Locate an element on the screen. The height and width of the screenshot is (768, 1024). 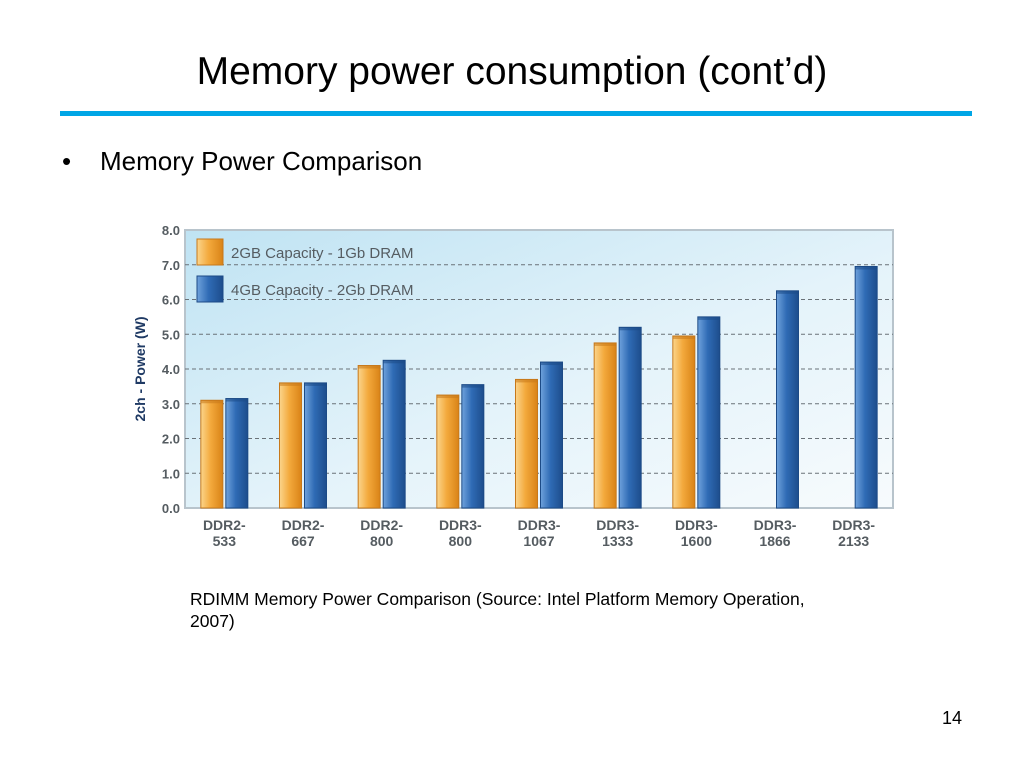
x-tick-label: 533 is located at coordinates (225, 541).